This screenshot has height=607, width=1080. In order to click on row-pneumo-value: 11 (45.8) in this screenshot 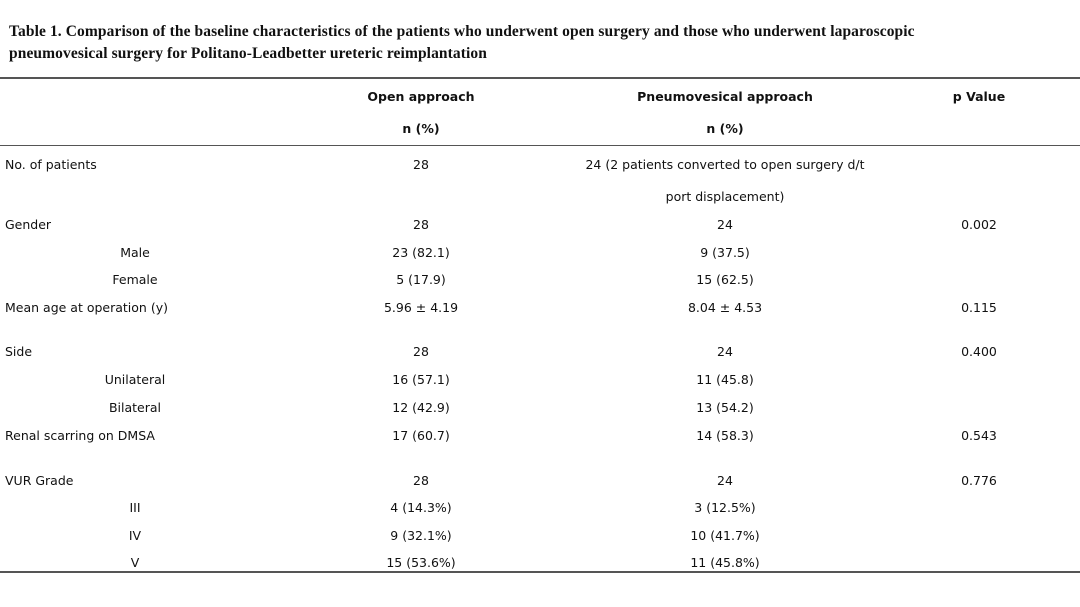, I will do `click(725, 379)`.